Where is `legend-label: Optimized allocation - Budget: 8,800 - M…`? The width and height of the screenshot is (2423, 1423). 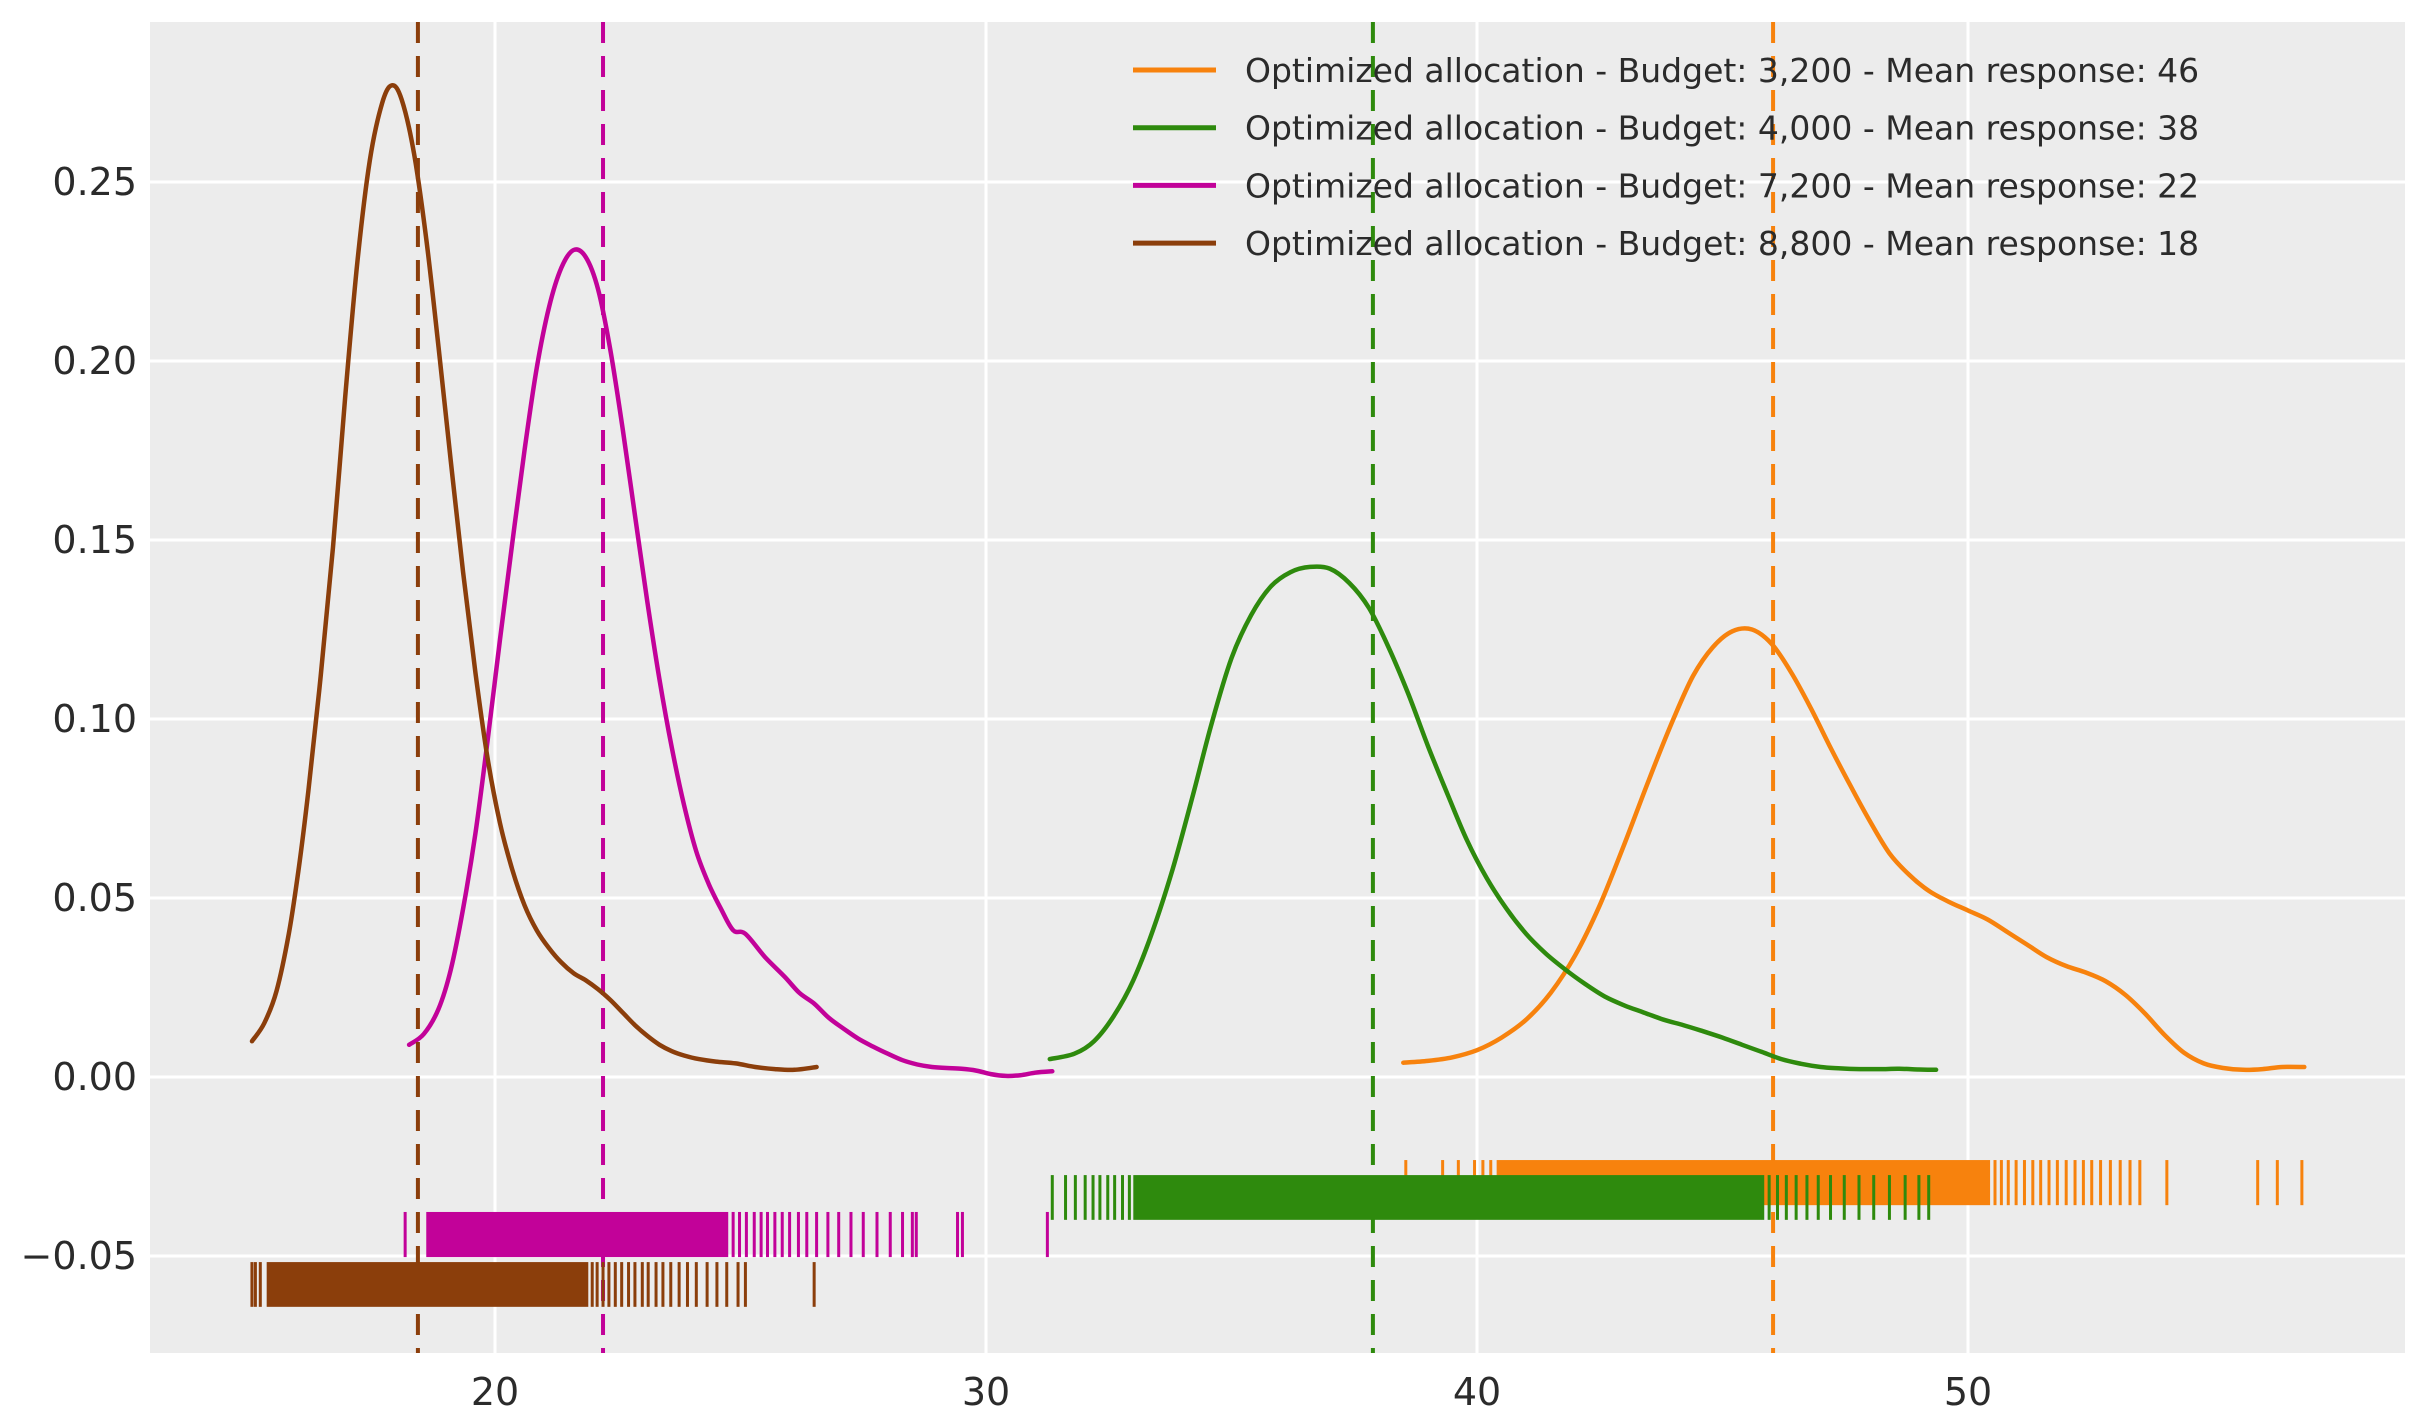 legend-label: Optimized allocation - Budget: 8,800 - M… is located at coordinates (1722, 243).